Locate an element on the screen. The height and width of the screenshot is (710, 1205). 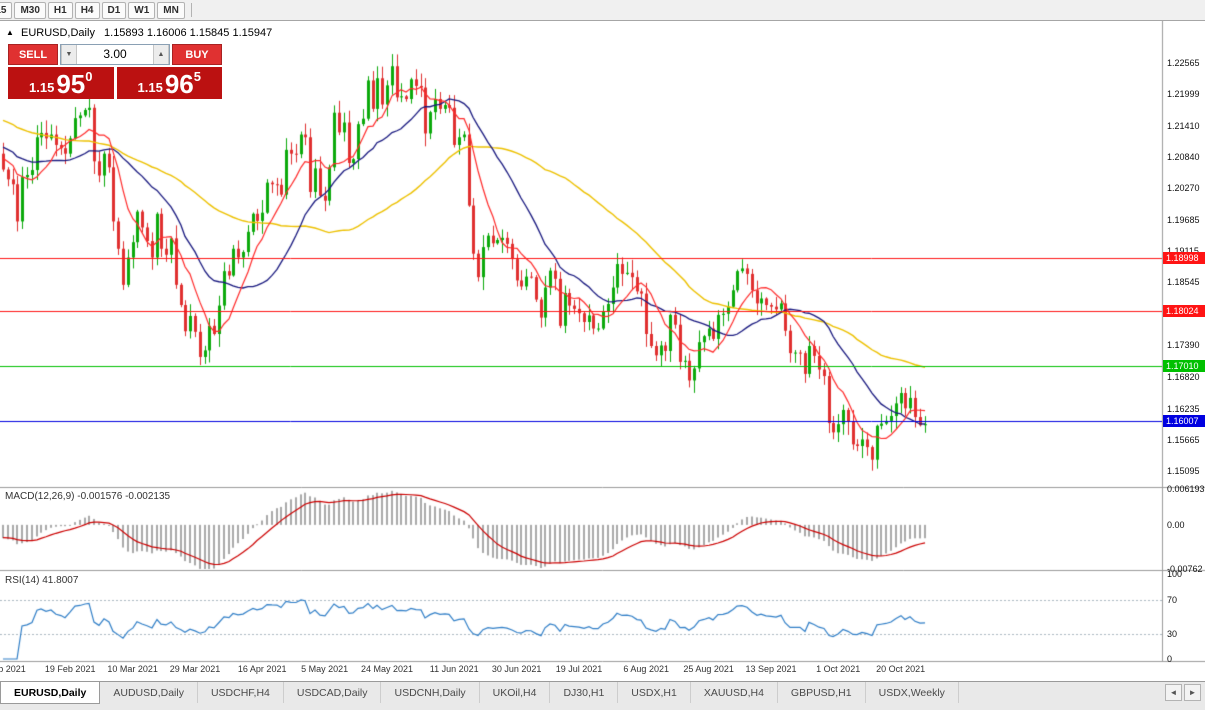
chart-tab-xauusd-h4: XAUUSD,H4 is located at coordinates (734, 692).